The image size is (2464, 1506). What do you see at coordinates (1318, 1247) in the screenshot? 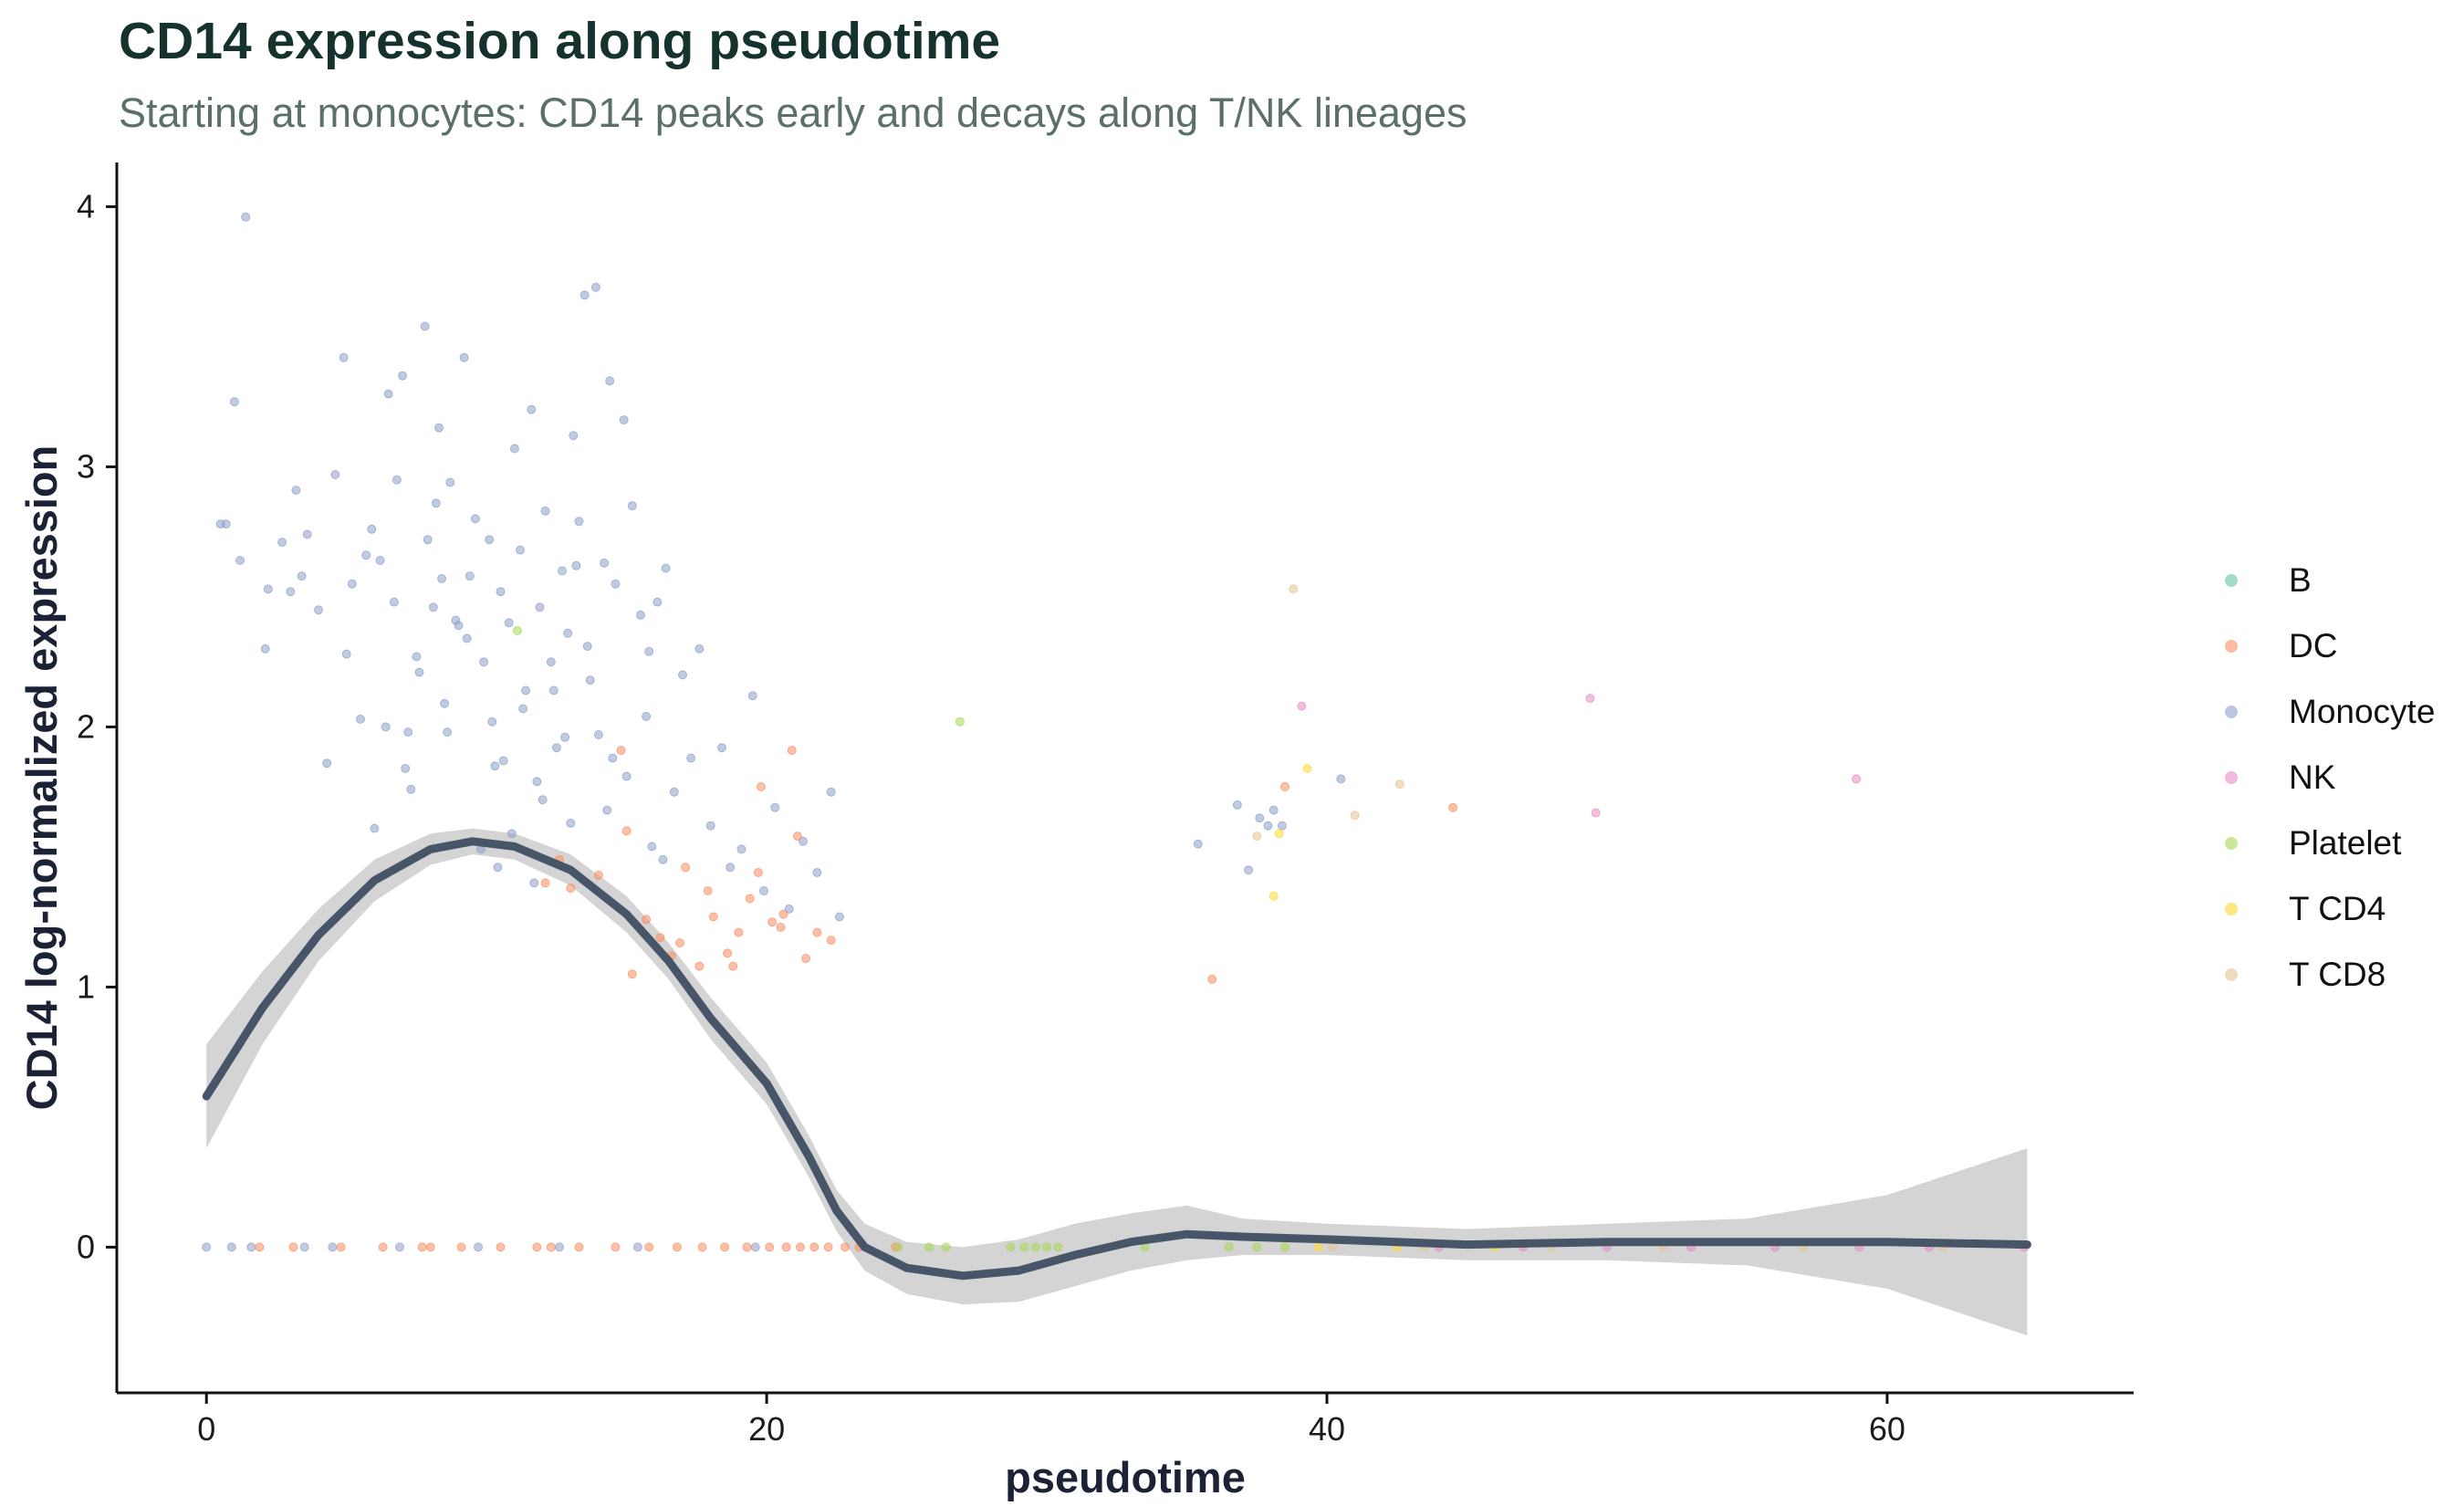
I see `data-point-t-cd4` at bounding box center [1318, 1247].